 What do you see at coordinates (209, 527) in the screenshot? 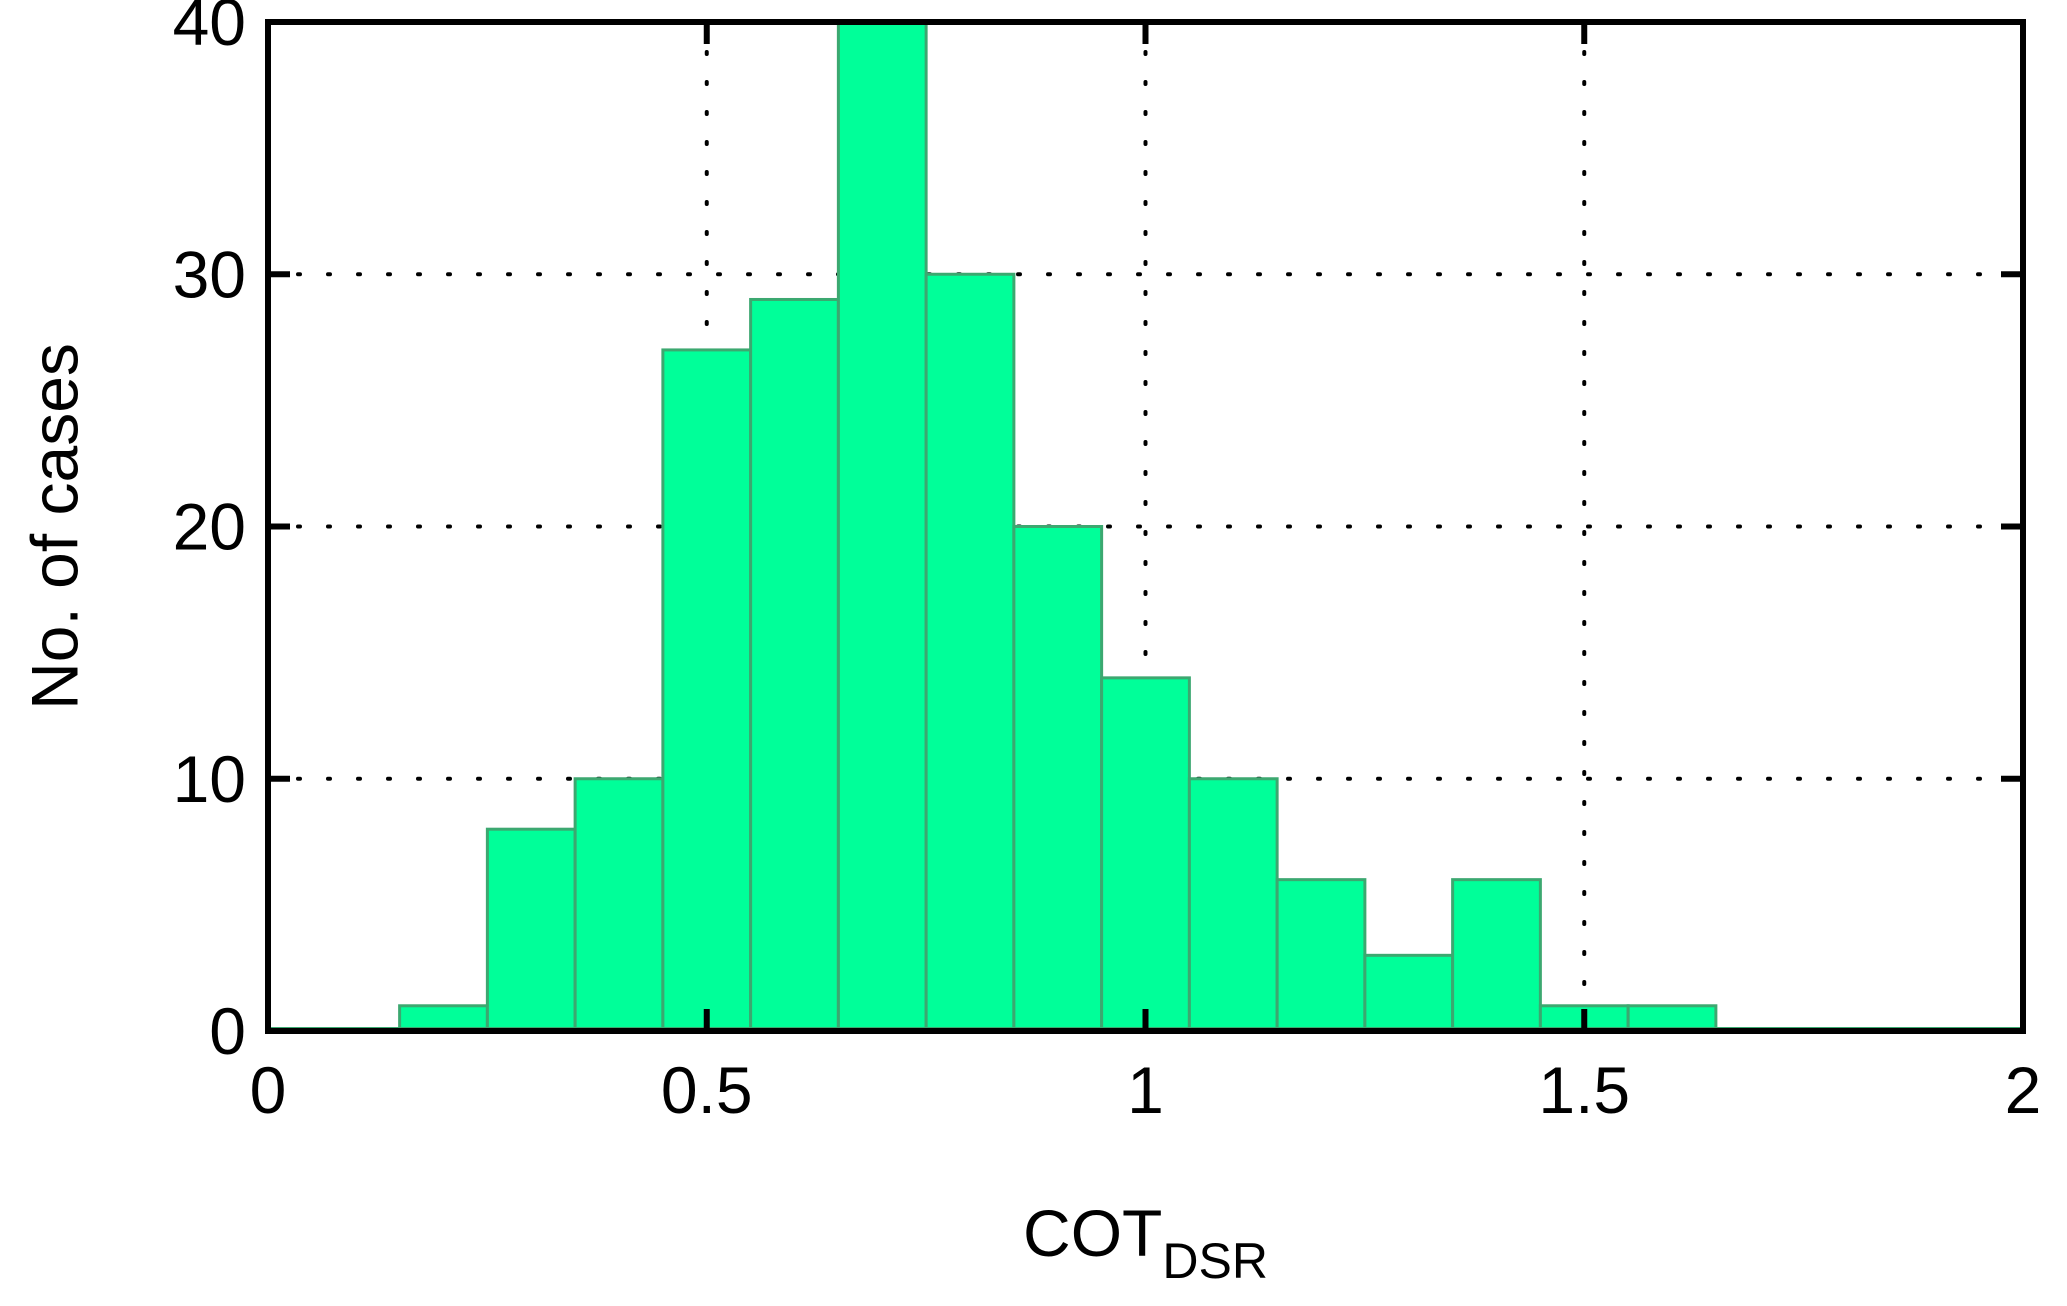
I see `y-tick-label: 20` at bounding box center [209, 527].